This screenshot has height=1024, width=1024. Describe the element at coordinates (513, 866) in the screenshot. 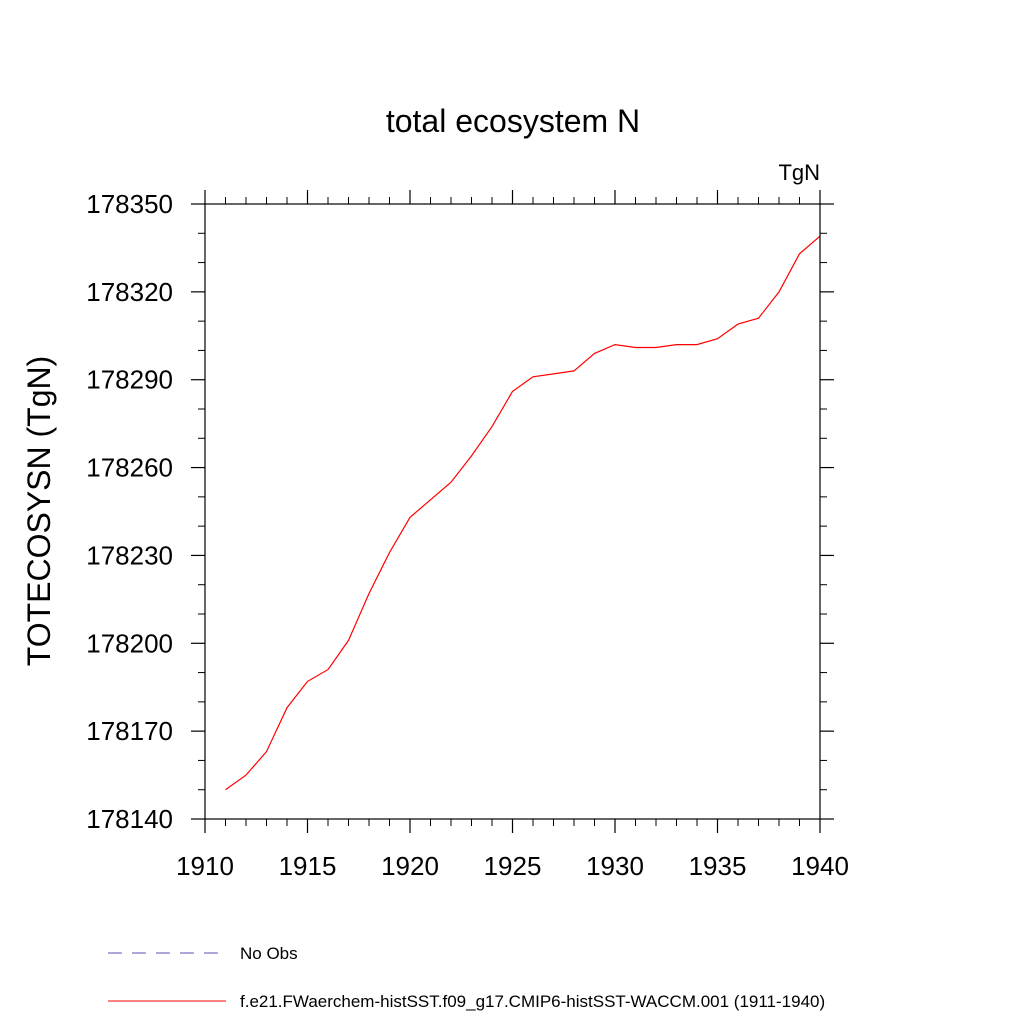

I see `x-tick-label: 1925` at that location.